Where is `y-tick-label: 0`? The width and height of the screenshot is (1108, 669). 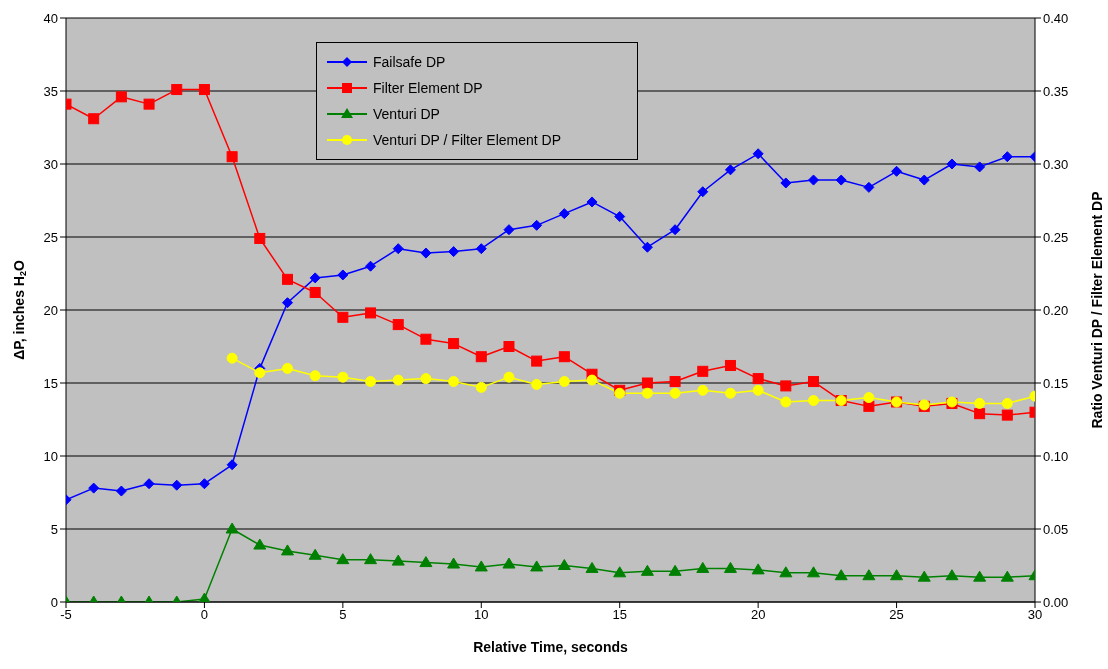 y-tick-label: 0 is located at coordinates (54, 602).